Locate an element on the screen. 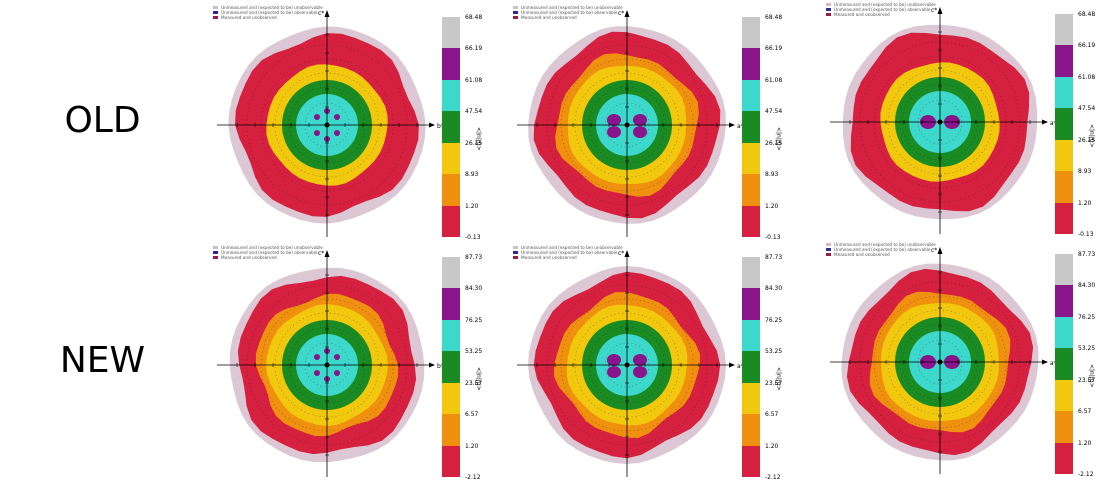 Image resolution: width=1106 pixels, height=485 pixels. colorbar-tick-label: 1.20 is located at coordinates (772, 206).